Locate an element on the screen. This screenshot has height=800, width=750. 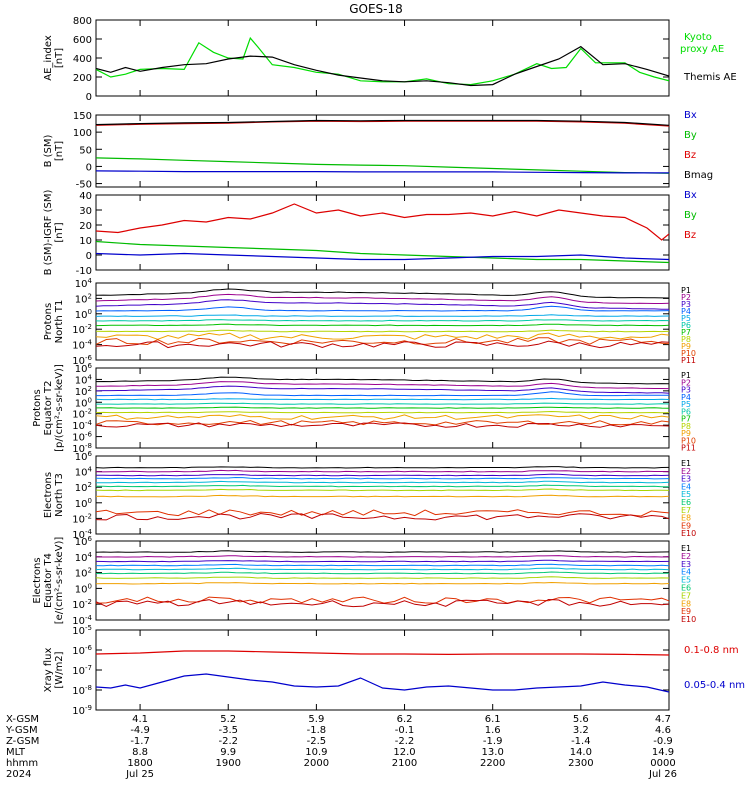
y-axis-label: Protons is located at coordinates (37, 407).